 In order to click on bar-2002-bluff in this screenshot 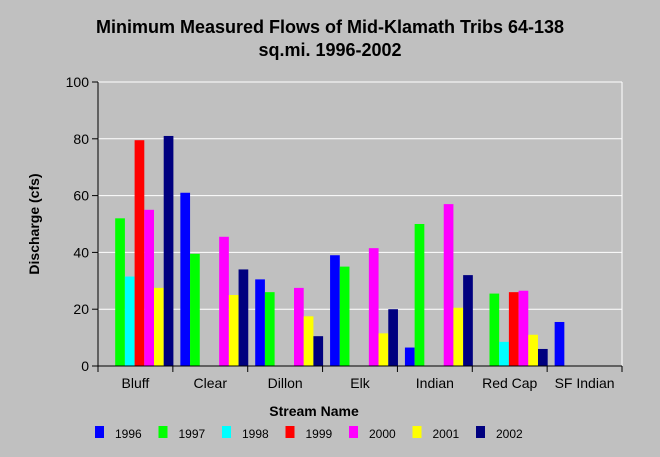, I will do `click(168, 250)`.